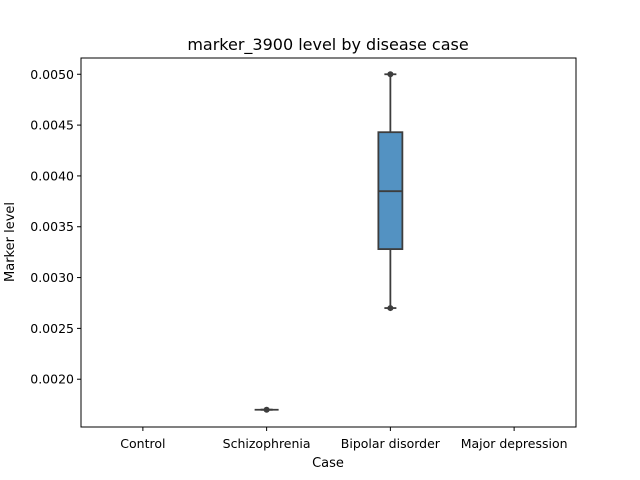 Image resolution: width=640 pixels, height=480 pixels. Describe the element at coordinates (52, 74) in the screenshot. I see `y-tick-label: 0.0050` at that location.